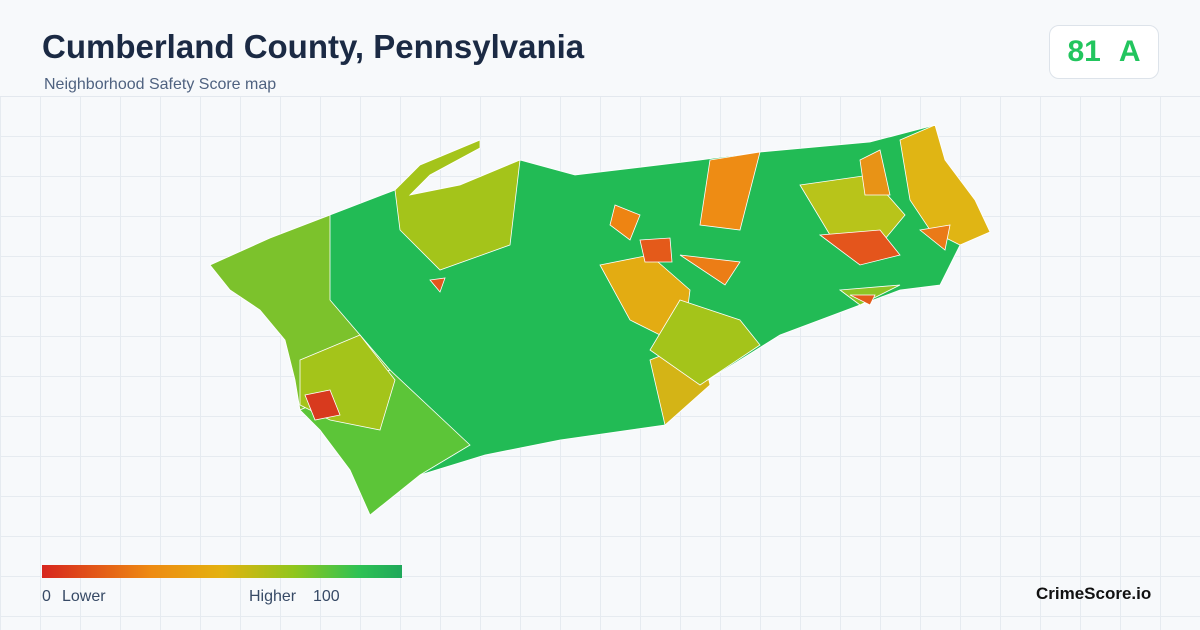 The width and height of the screenshot is (1200, 630). I want to click on legend-max-label: Higher, so click(273, 596).